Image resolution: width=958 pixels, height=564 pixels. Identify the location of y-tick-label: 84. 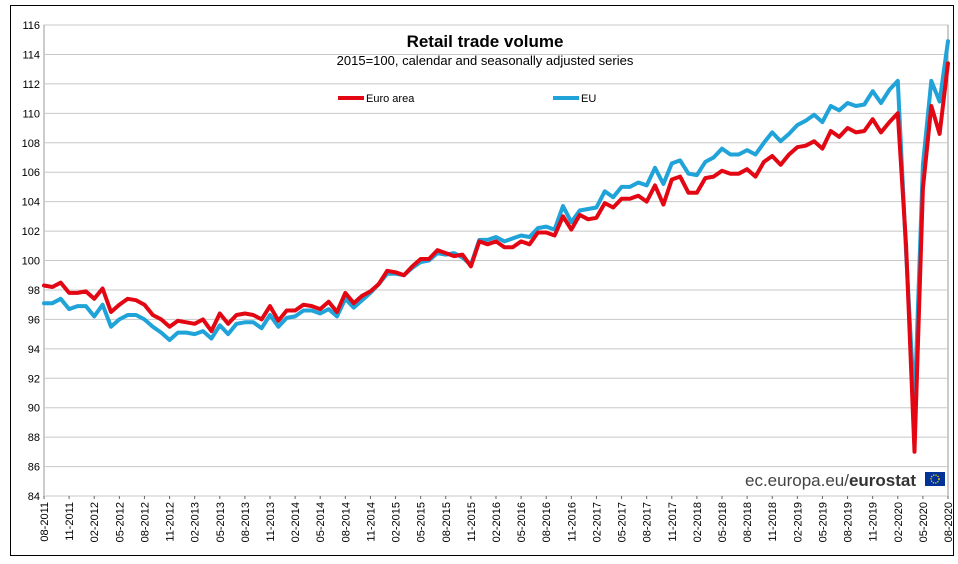
(34, 497).